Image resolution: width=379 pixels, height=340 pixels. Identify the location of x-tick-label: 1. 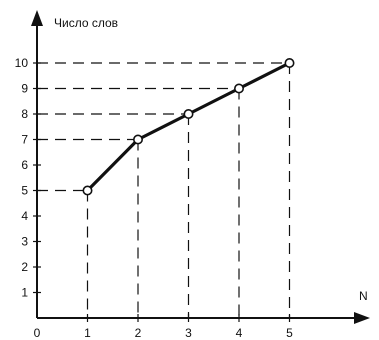
(87, 333).